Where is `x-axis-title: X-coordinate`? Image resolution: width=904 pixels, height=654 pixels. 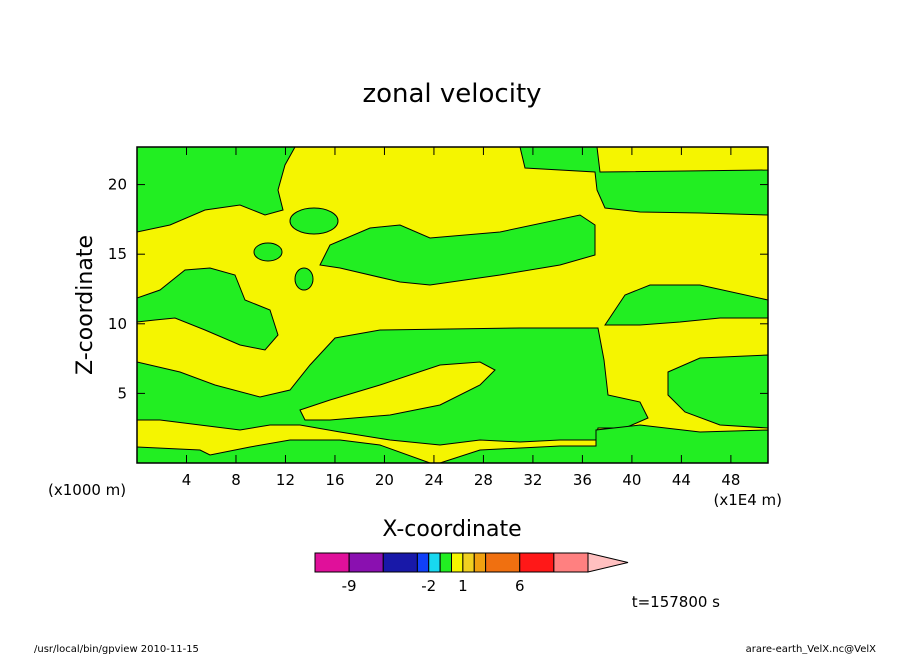
x-axis-title: X-coordinate is located at coordinates (451, 529).